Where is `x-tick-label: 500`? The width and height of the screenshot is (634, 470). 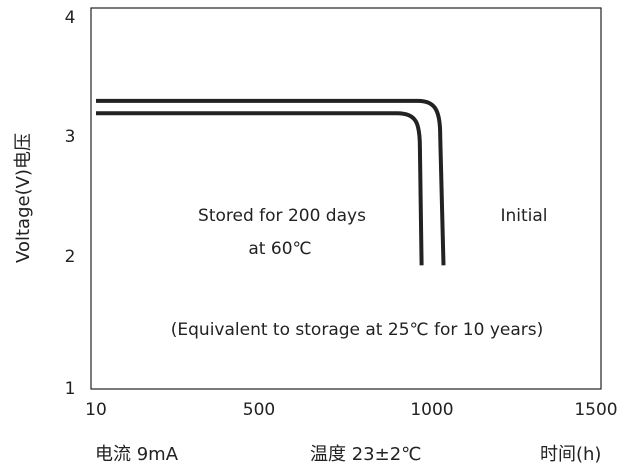
x-tick-label: 500 is located at coordinates (259, 410).